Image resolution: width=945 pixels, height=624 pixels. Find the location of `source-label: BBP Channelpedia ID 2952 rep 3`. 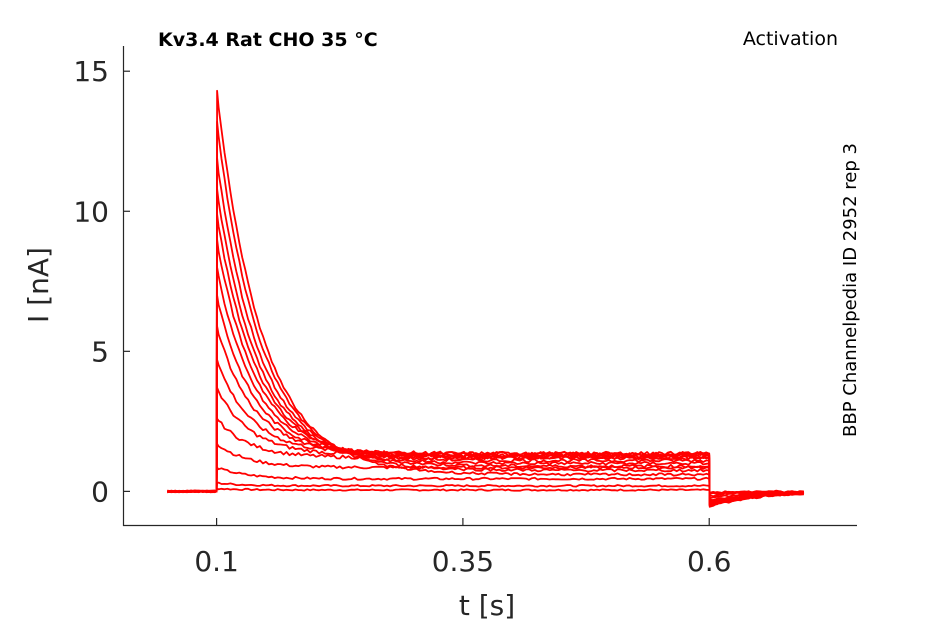

source-label: BBP Channelpedia ID 2952 rep 3 is located at coordinates (850, 290).